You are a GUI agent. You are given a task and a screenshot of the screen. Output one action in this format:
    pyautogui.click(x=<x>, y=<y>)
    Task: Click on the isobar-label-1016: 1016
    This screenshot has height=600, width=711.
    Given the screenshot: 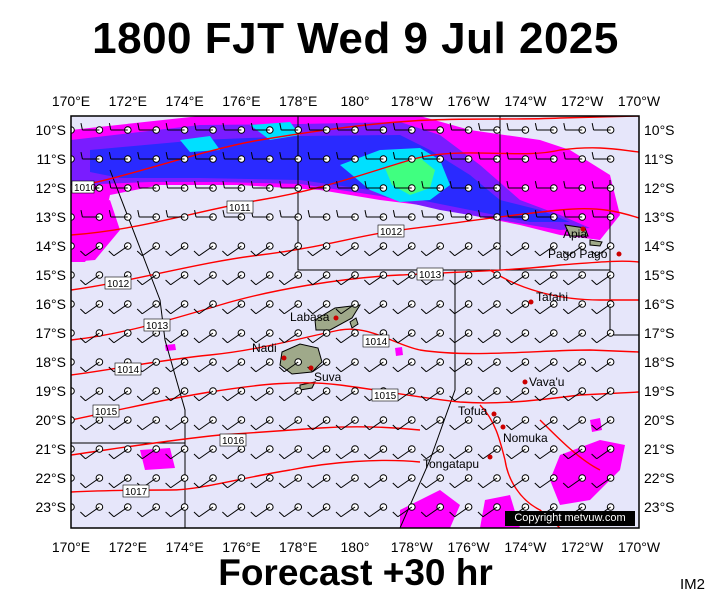 What is the action you would take?
    pyautogui.click(x=233, y=440)
    